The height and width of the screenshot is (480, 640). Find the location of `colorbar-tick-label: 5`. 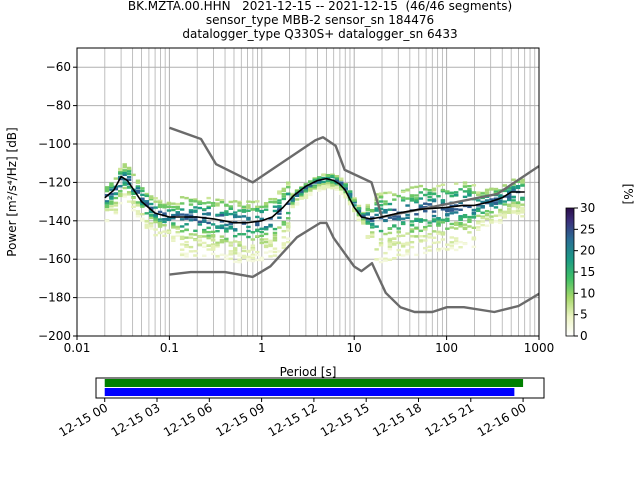

colorbar-tick-label: 5 is located at coordinates (584, 315).